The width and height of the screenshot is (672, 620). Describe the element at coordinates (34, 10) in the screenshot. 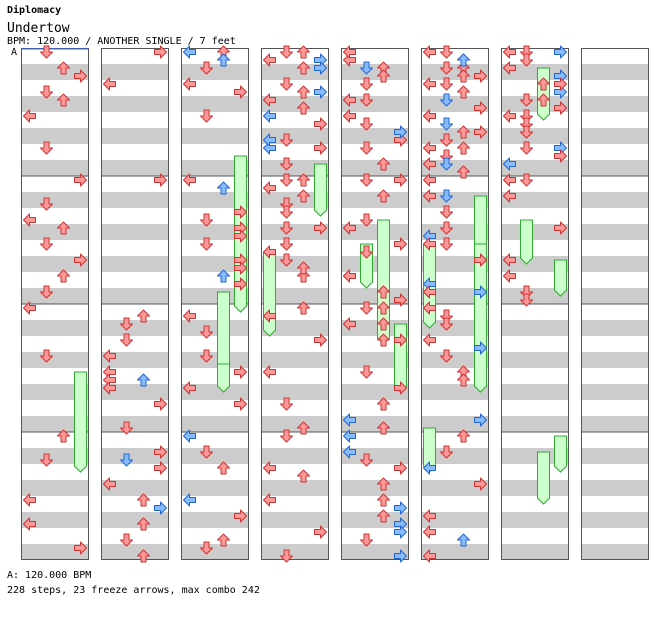

I see `song-title: Diplomacy` at that location.